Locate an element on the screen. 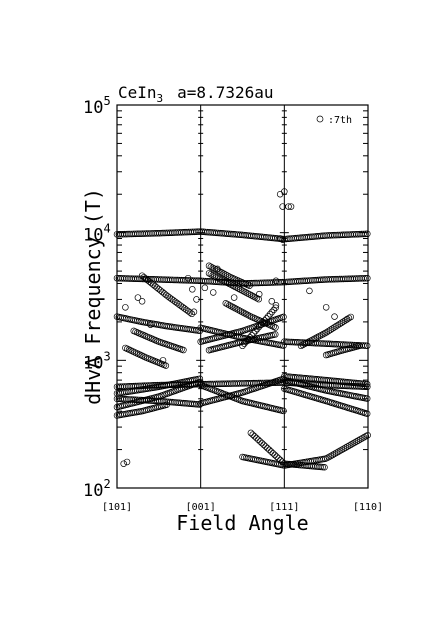 This screenshot has width=436, height=617. chart-title: CeIn3 a=8.7326au is located at coordinates (195, 94).